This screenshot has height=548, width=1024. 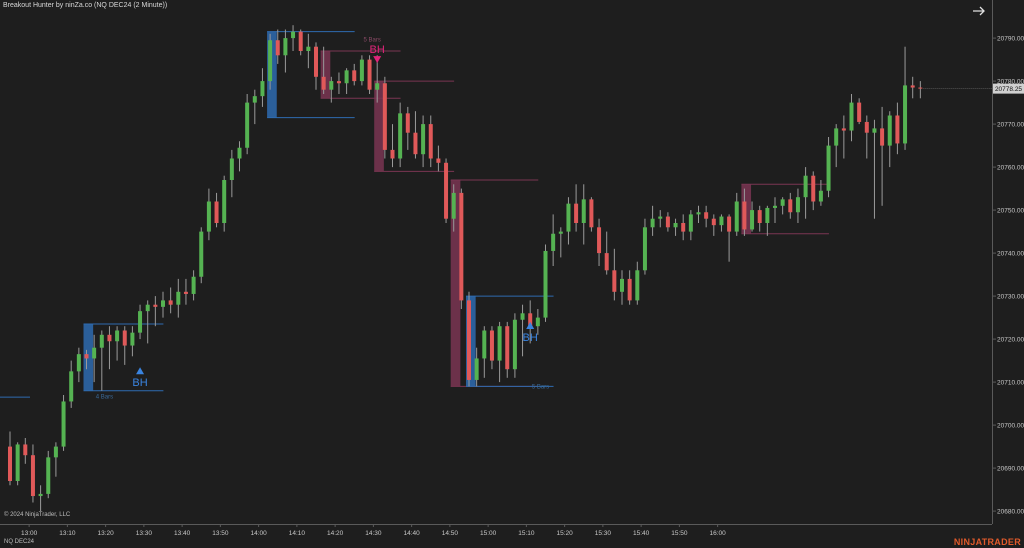 I want to click on price-tick-label: 20760.00, so click(x=1010, y=168).